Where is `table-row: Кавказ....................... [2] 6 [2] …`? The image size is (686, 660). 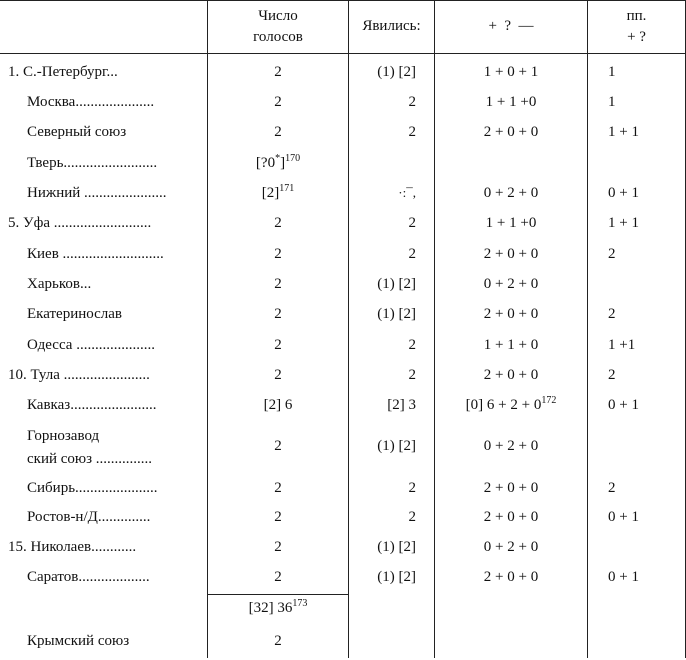 table-row: Кавказ....................... [2] 6 [2] … is located at coordinates (343, 409).